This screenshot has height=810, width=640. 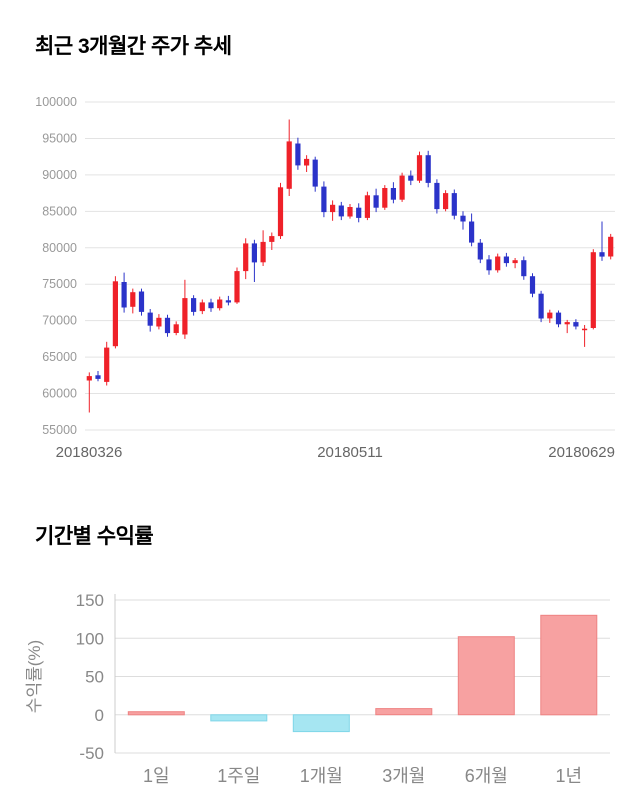 I want to click on svg-text: 1주일, so click(x=238, y=776).